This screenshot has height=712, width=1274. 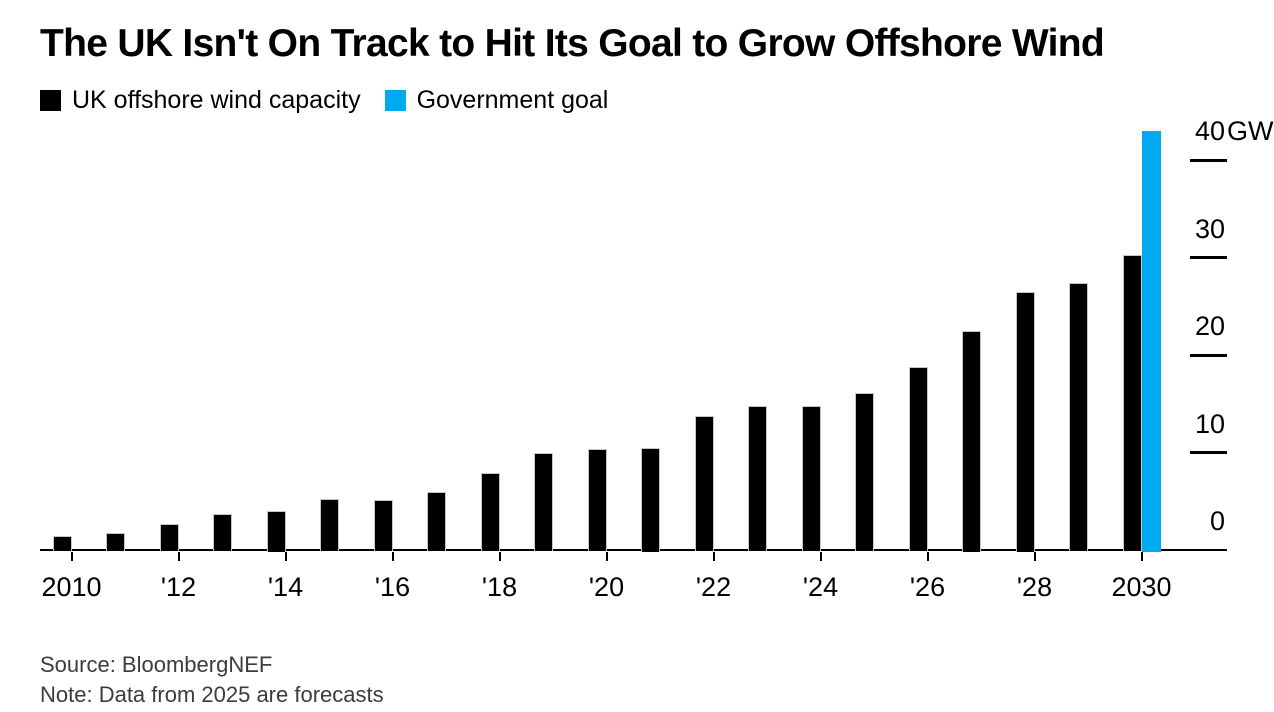 What do you see at coordinates (499, 556) in the screenshot?
I see `x-tick-2018` at bounding box center [499, 556].